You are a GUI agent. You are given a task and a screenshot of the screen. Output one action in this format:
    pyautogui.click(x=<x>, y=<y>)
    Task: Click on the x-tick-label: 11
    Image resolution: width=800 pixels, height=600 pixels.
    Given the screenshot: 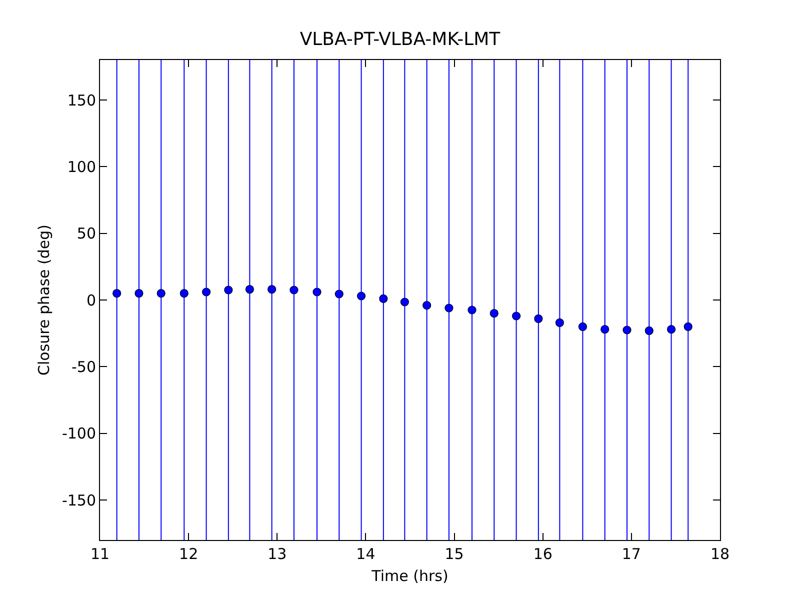 What is the action you would take?
    pyautogui.click(x=100, y=554)
    